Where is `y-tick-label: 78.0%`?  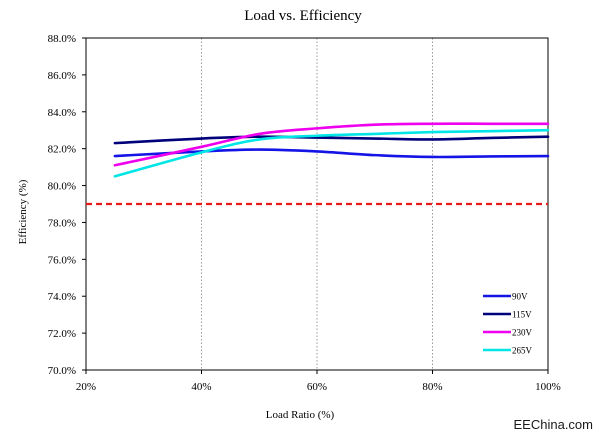 y-tick-label: 78.0% is located at coordinates (62, 223).